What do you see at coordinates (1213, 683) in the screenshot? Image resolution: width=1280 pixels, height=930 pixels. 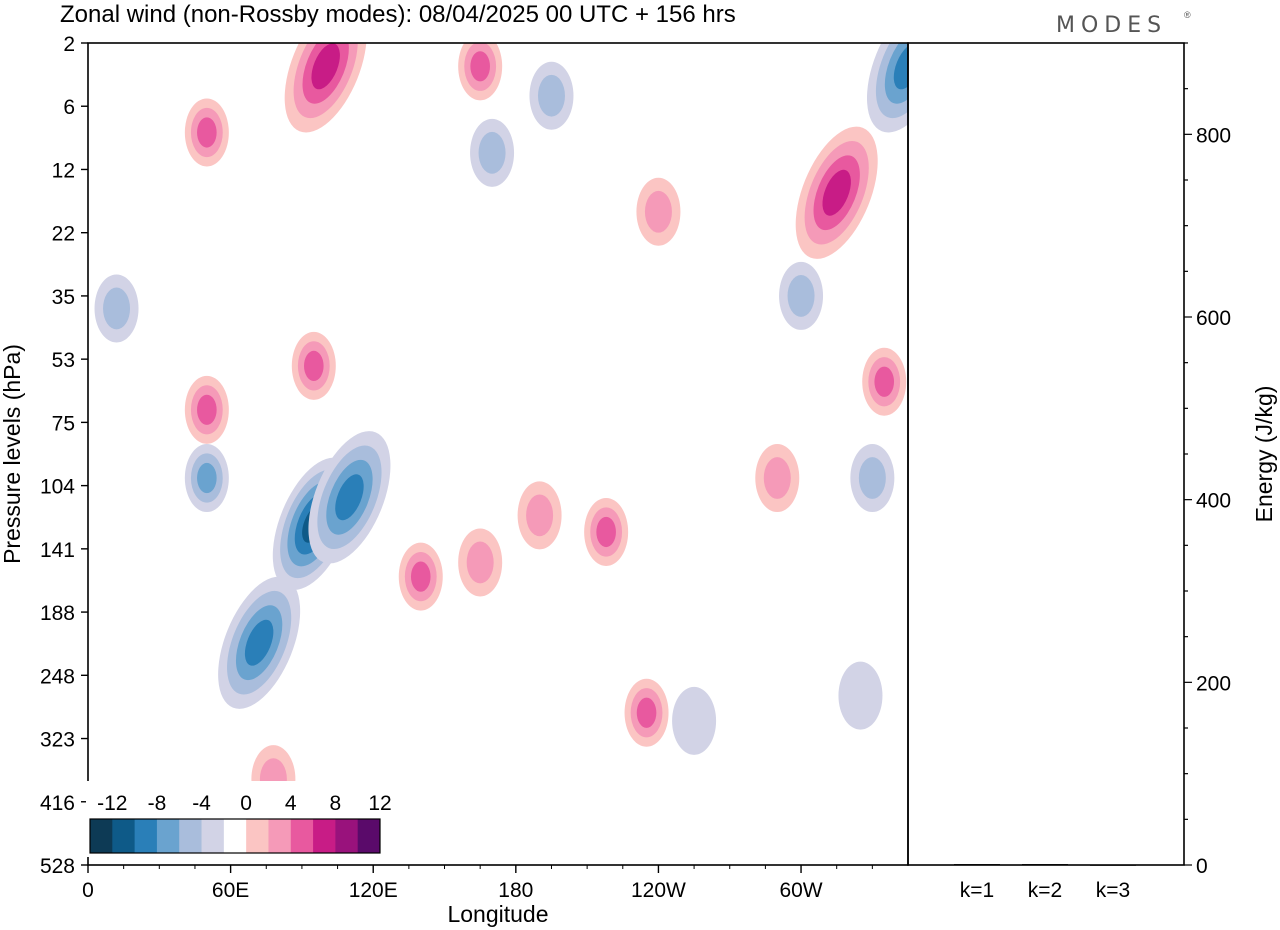 I see `energy-tick-label-200: 200` at bounding box center [1213, 683].